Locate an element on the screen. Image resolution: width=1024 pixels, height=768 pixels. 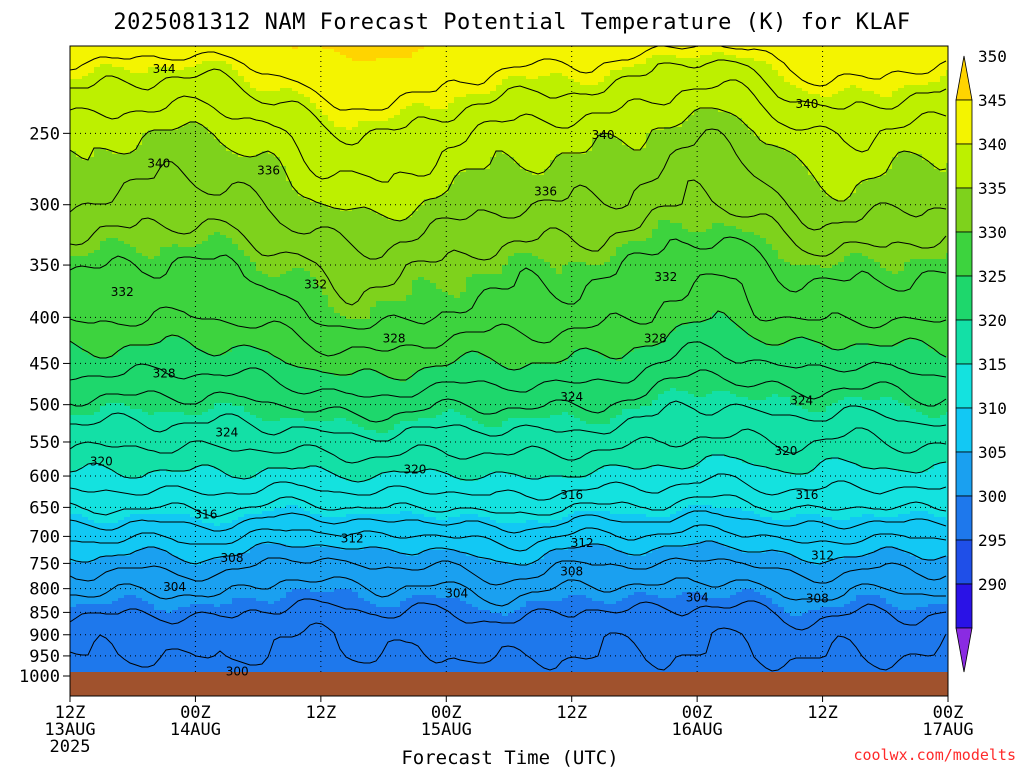
x-axis-label: Forecast Time (UTC) is located at coordinates (509, 757).